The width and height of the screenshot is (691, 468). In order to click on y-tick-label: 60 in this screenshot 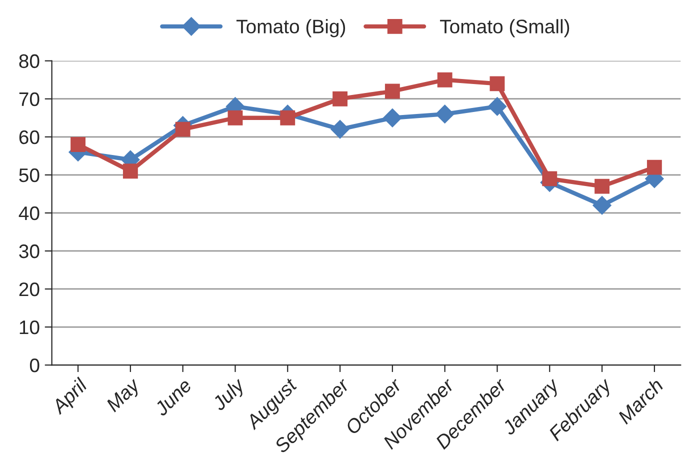, I will do `click(29, 137)`.